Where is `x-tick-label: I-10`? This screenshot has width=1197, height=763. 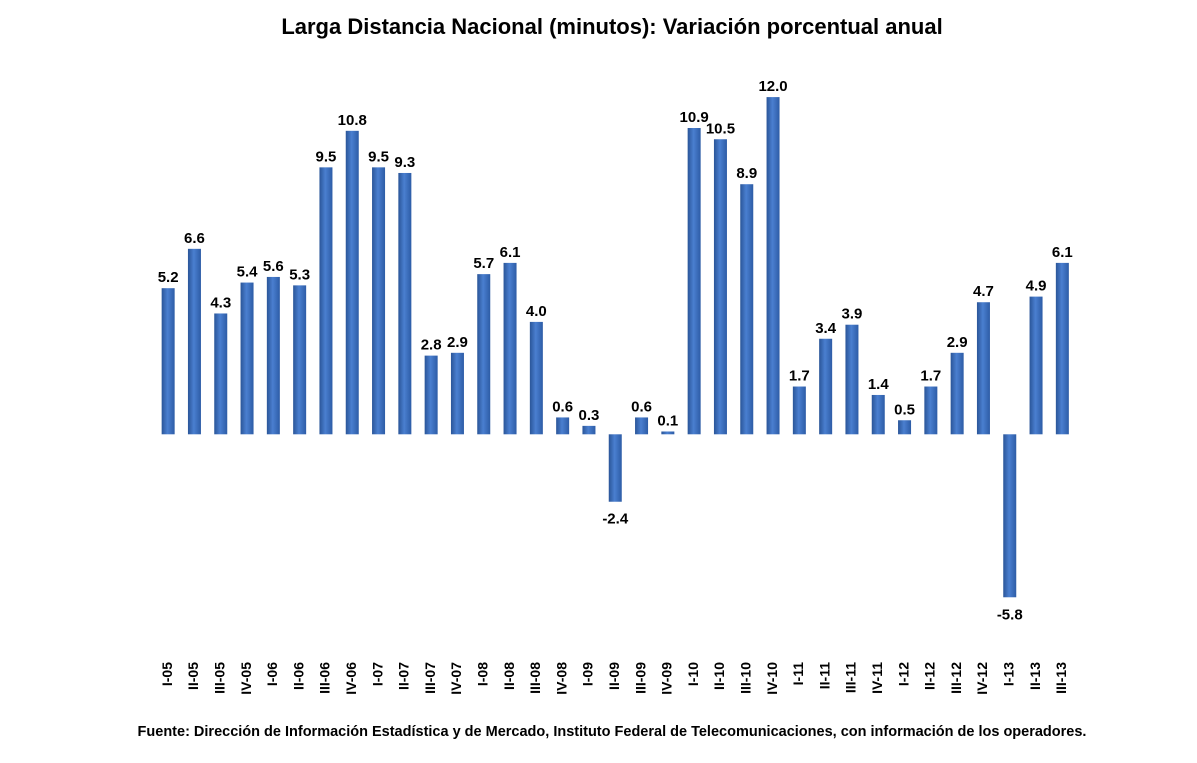
x-tick-label: I-10 is located at coordinates (693, 674).